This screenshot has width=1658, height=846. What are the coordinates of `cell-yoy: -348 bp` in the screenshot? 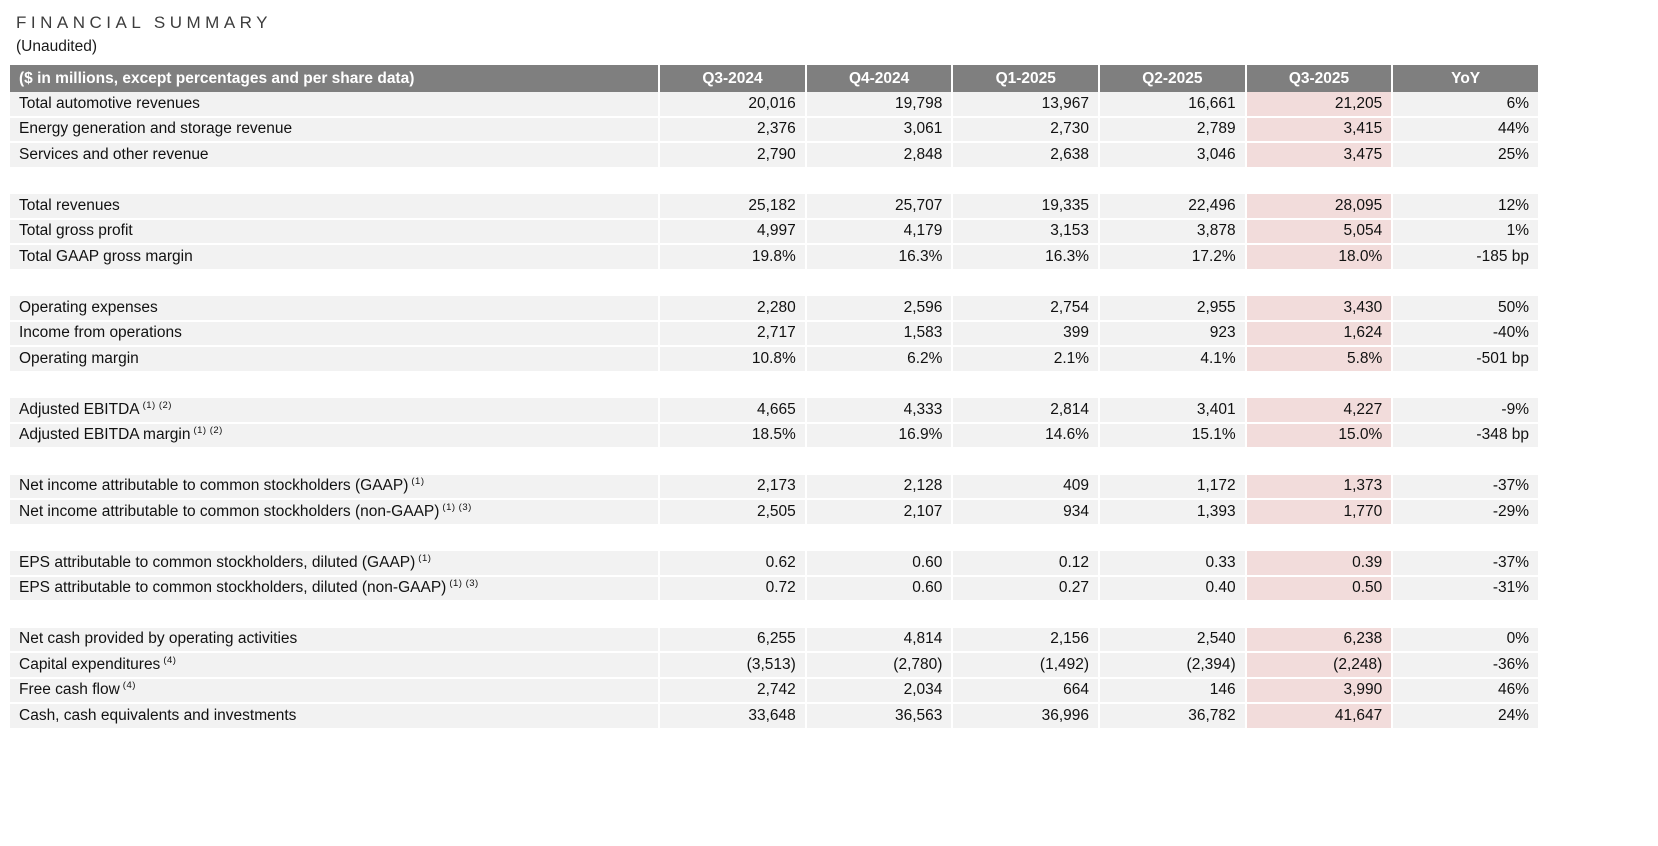 It's located at (1464, 436).